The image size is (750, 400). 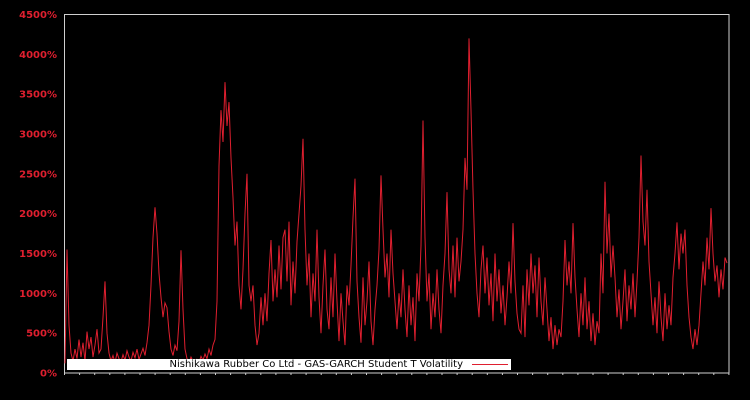 I want to click on y-tick-label: 1000%, so click(x=38, y=294).